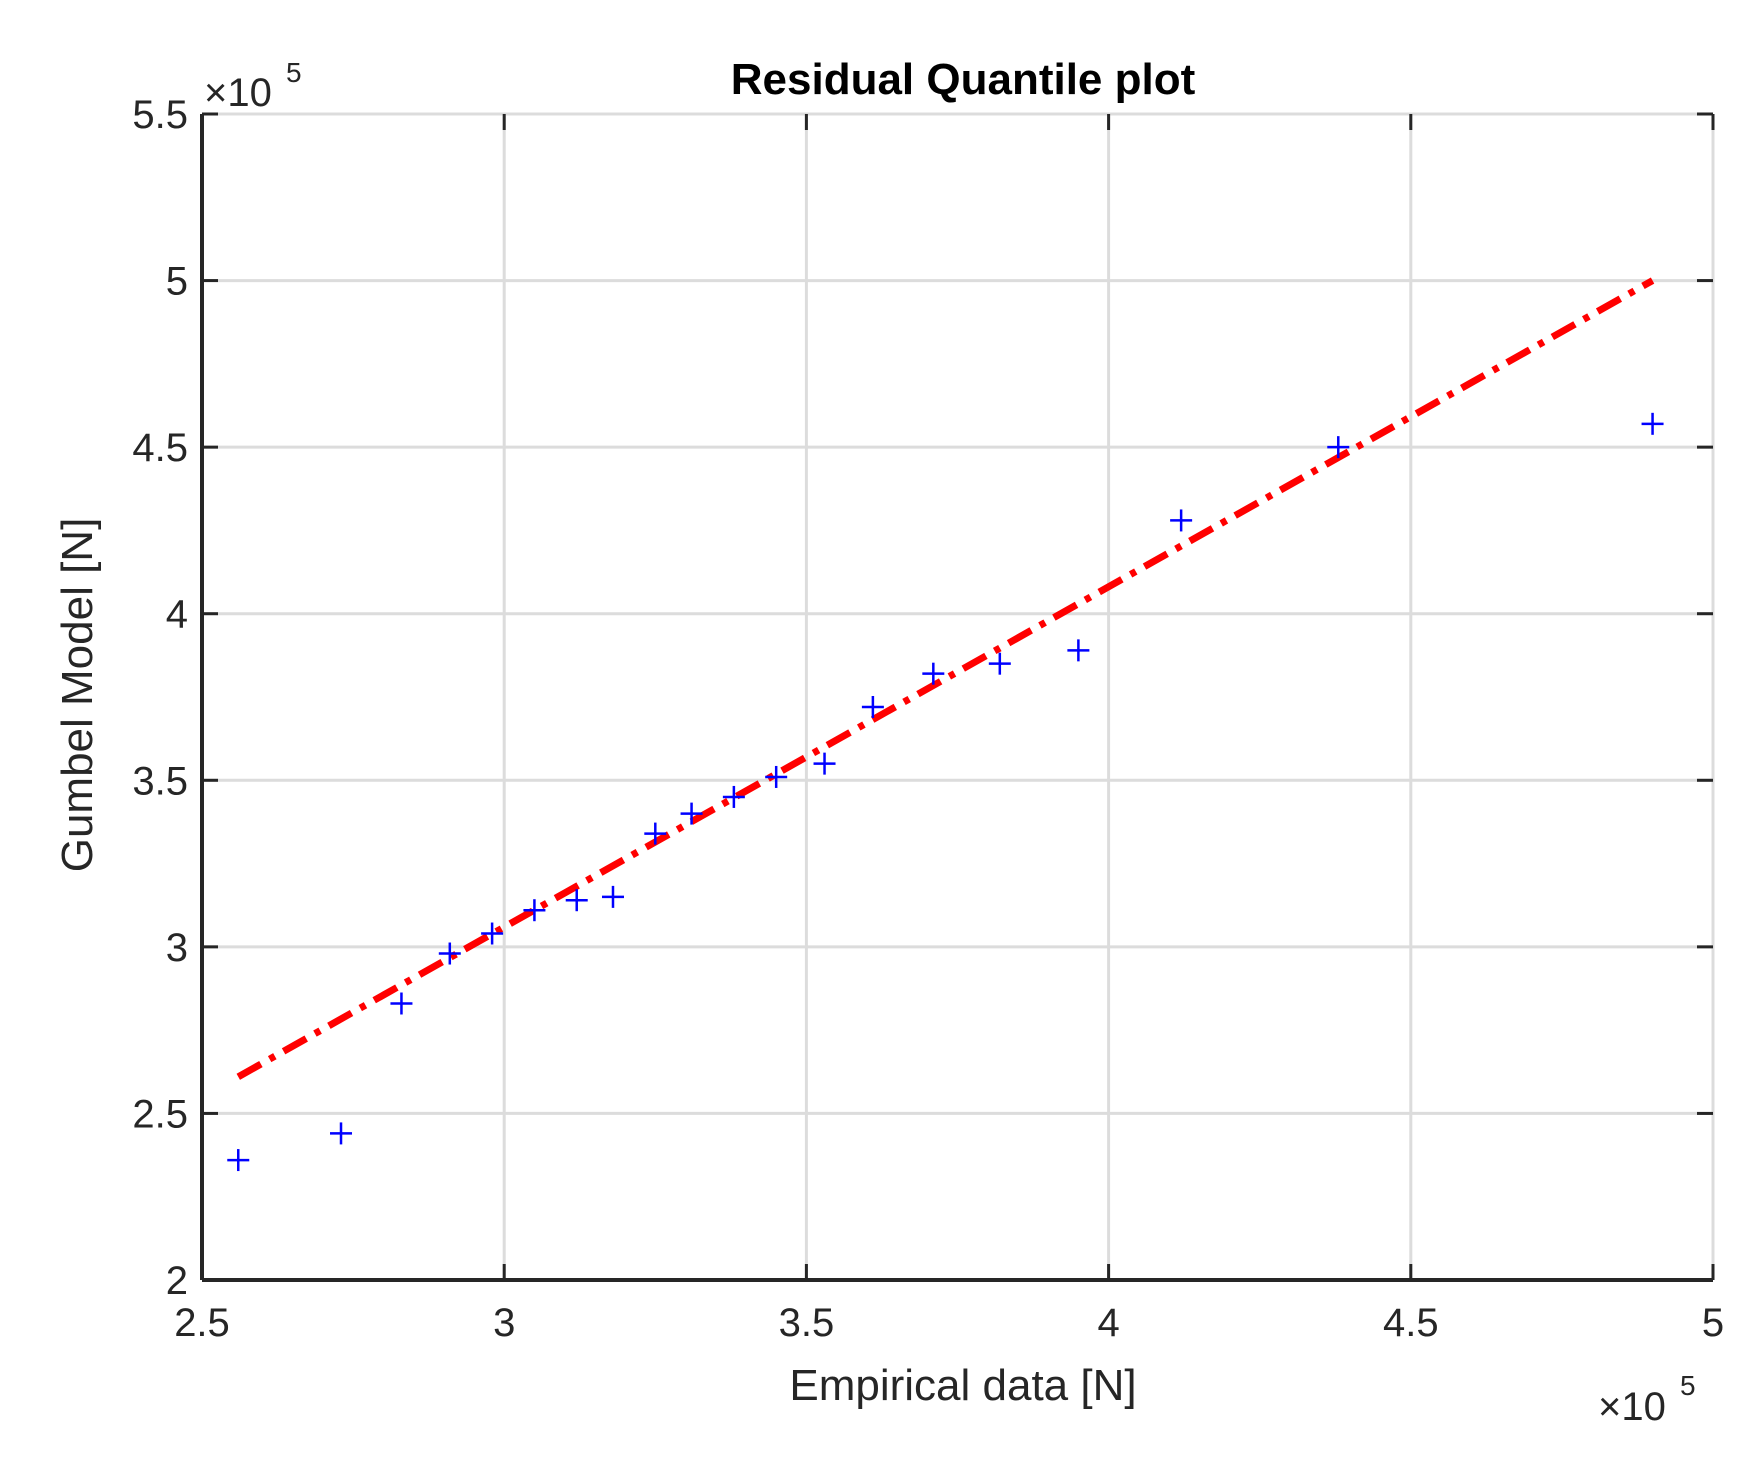 This screenshot has width=1755, height=1464. What do you see at coordinates (1632, 1407) in the screenshot?
I see `x-multiplier-base: ×10` at bounding box center [1632, 1407].